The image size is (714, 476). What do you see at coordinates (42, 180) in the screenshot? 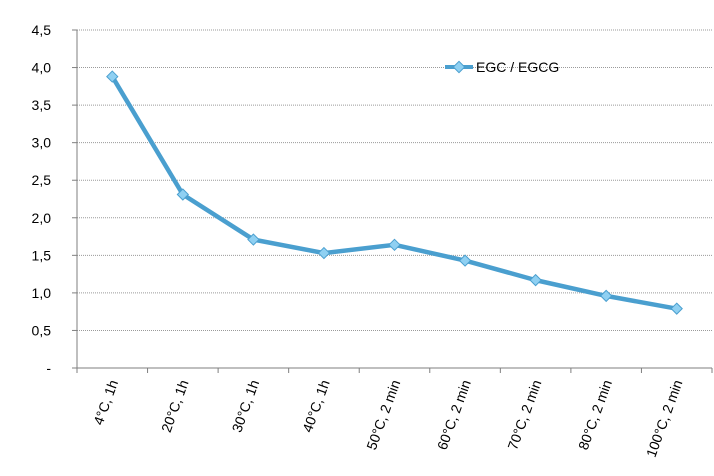
I see `y-tick-label: 2,5` at bounding box center [42, 180].